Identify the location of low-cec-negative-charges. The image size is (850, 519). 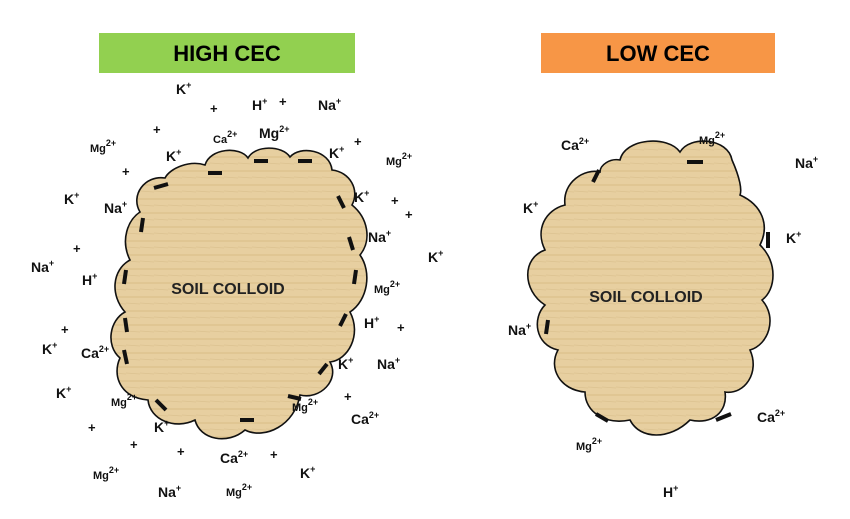
(657, 291).